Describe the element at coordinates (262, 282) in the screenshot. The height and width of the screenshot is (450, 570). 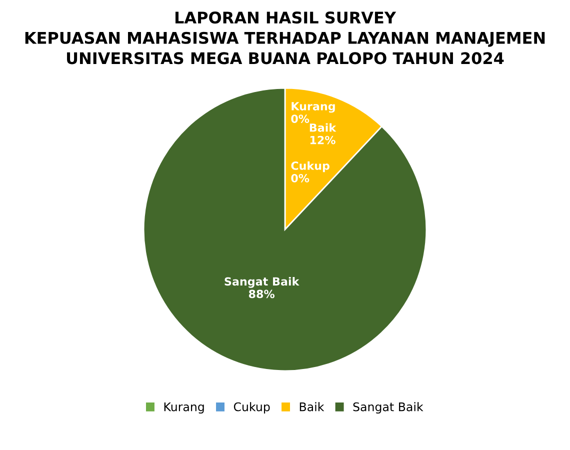
I see `slice-label: Sangat Baik` at that location.